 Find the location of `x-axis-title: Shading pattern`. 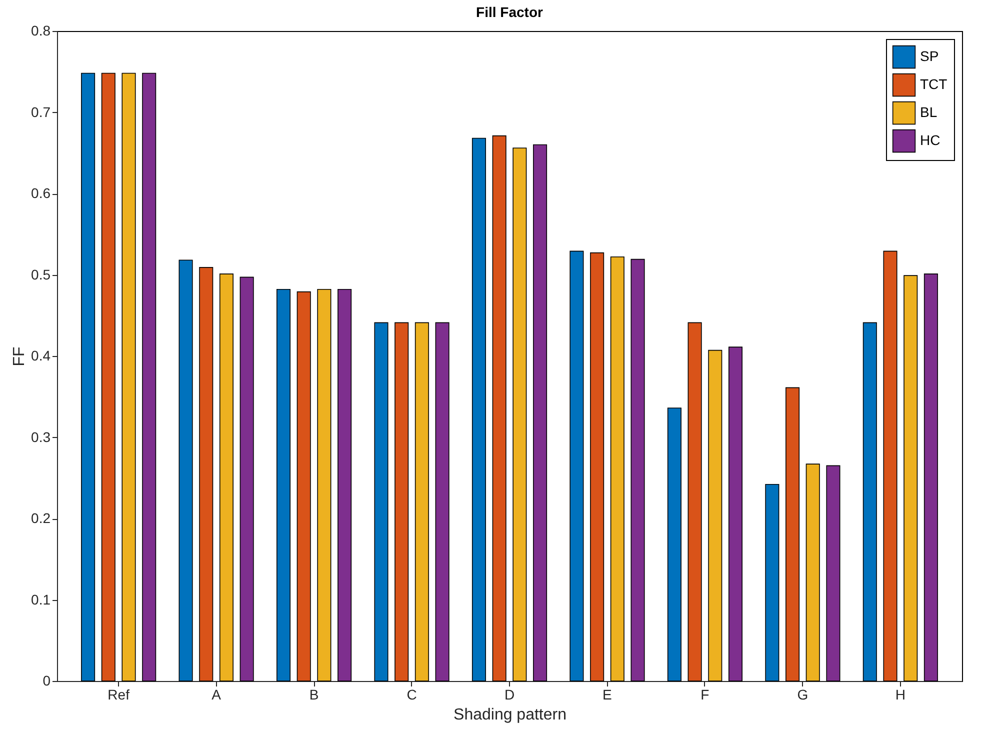

x-axis-title: Shading pattern is located at coordinates (510, 715).